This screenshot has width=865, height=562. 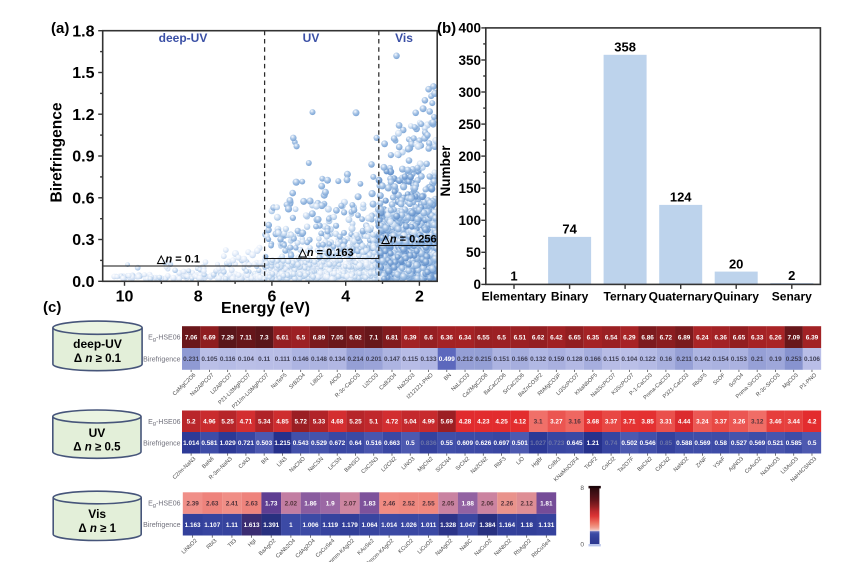 What do you see at coordinates (684, 359) in the screenshot?
I see `svg-text: 0.211` at bounding box center [684, 359].